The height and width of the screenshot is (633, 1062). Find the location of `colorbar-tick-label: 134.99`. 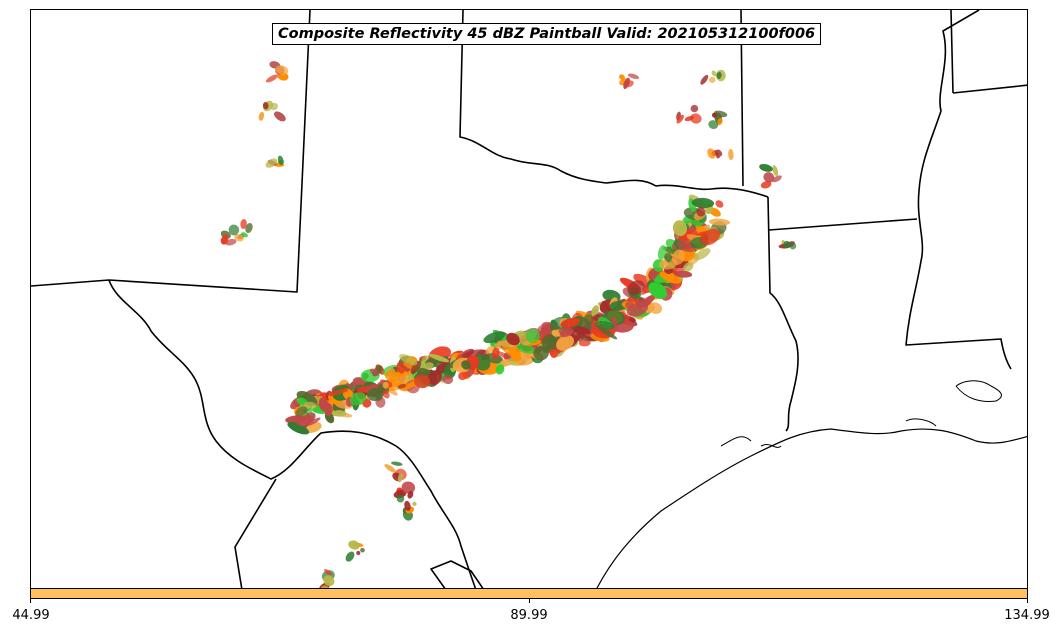

colorbar-tick-label: 134.99 is located at coordinates (1027, 615).